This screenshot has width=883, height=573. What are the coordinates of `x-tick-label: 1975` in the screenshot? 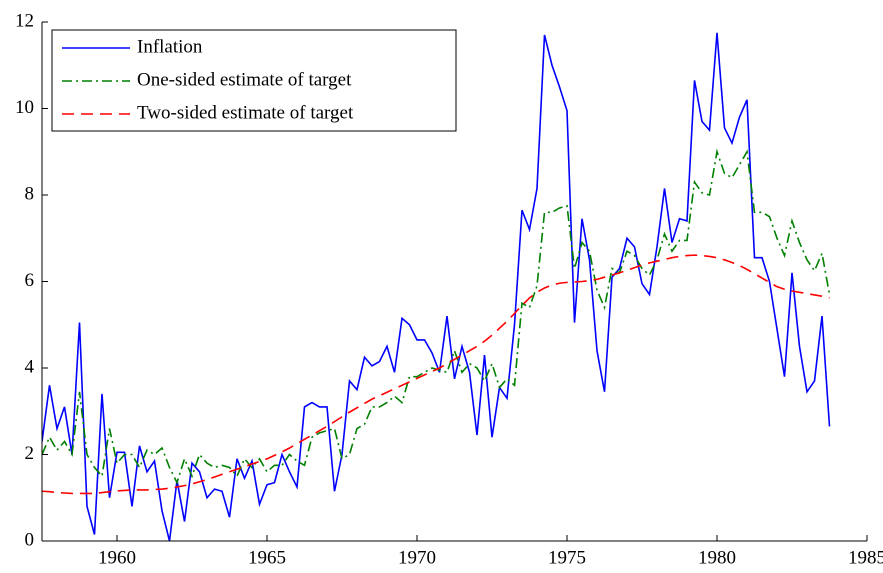 It's located at (567, 557).